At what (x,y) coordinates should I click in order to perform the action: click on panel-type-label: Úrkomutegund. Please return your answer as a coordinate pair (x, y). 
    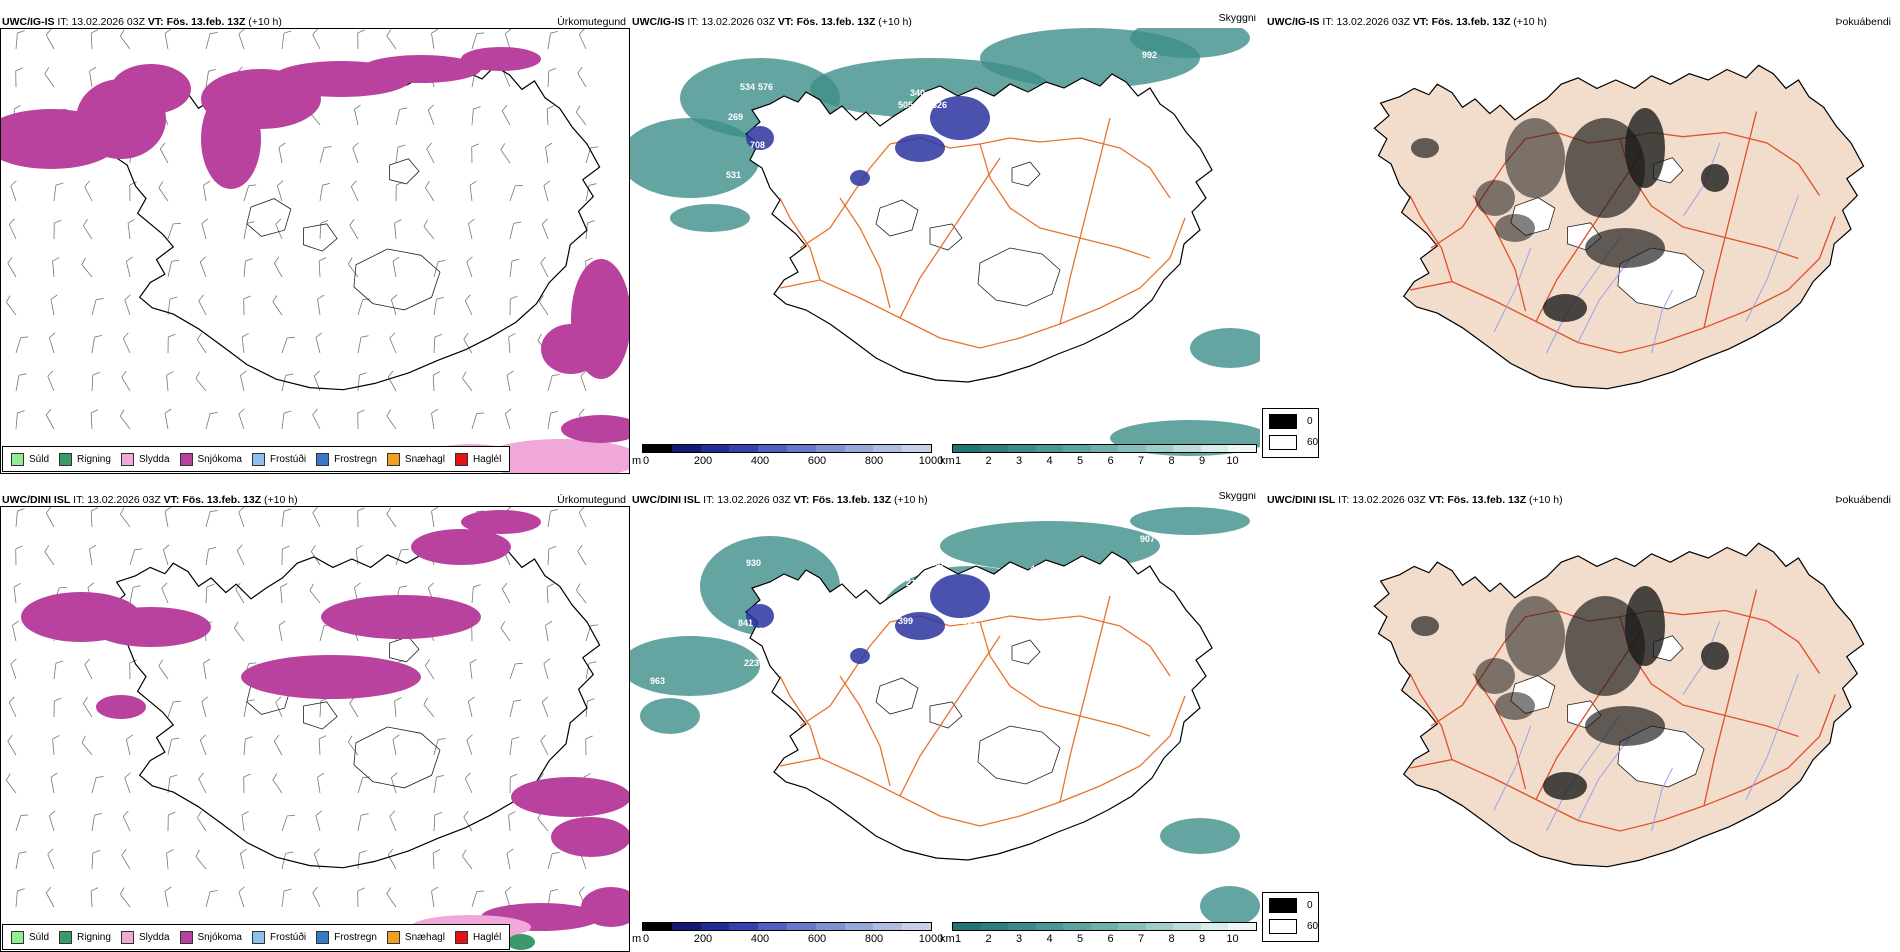
    Looking at the image, I should click on (591, 500).